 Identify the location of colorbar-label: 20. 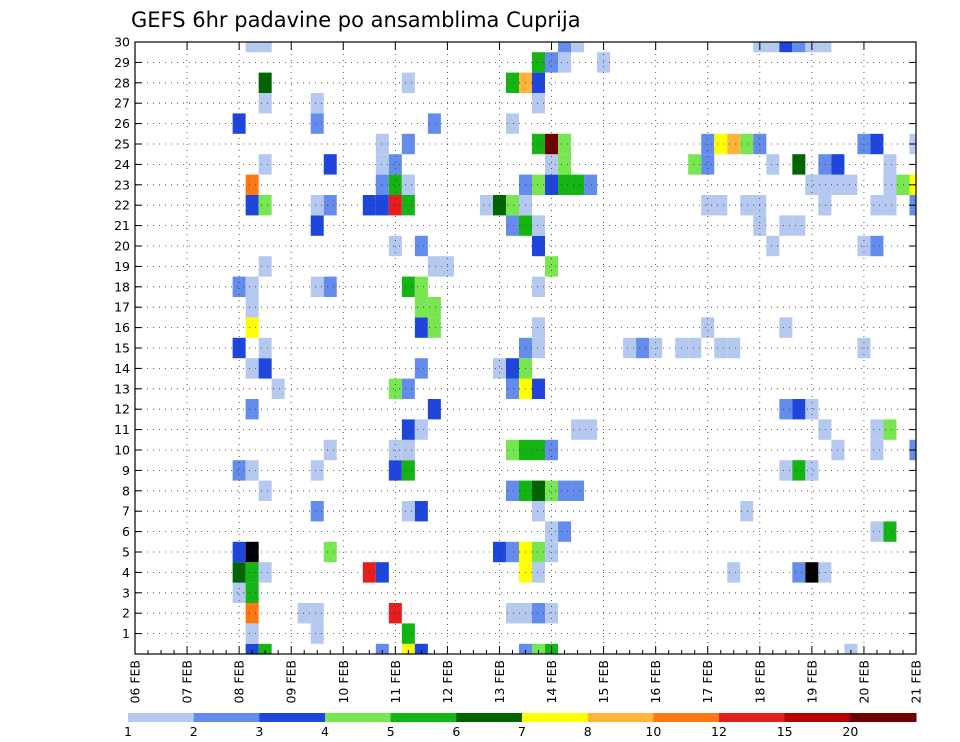
(850, 731).